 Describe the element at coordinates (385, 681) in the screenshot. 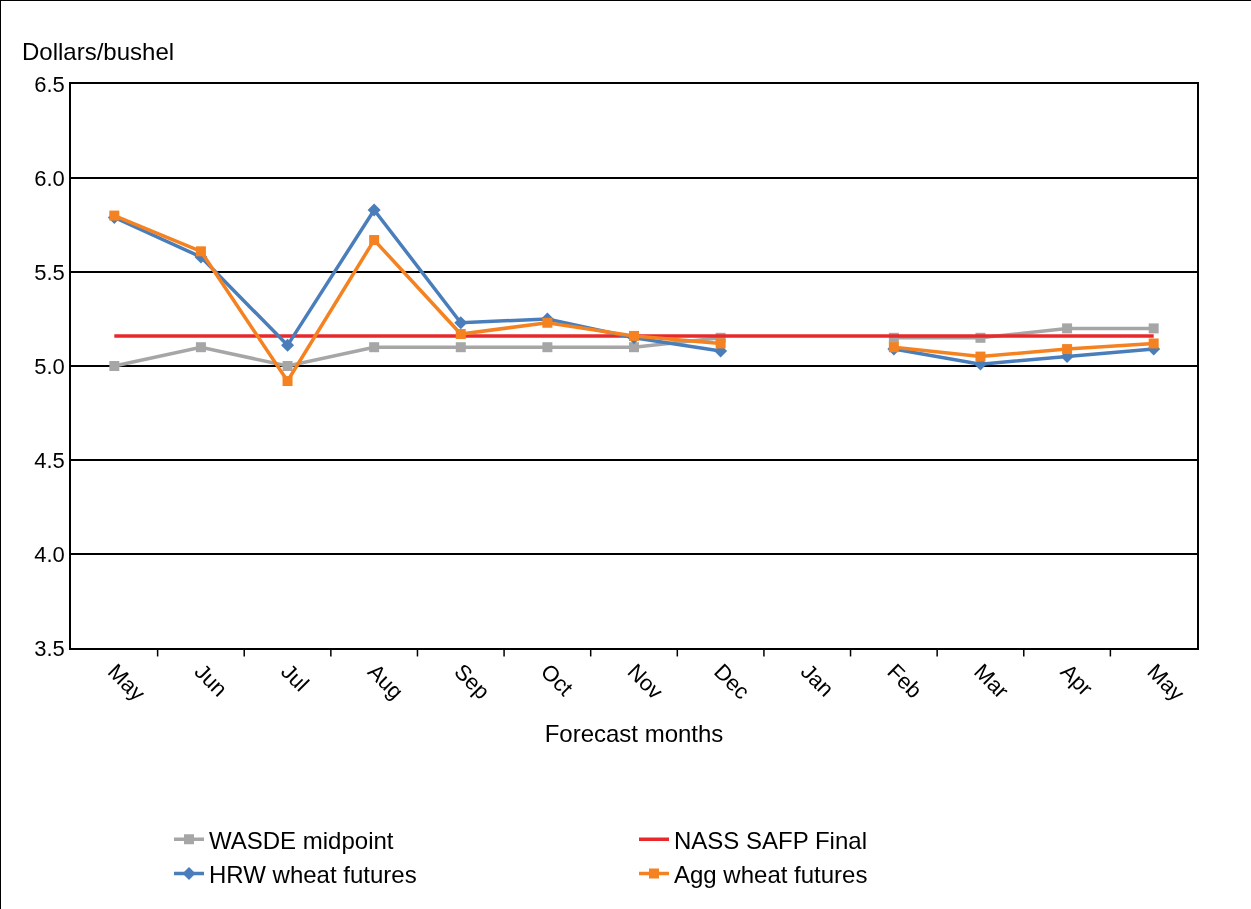

I see `x-tick-label: Aug` at that location.